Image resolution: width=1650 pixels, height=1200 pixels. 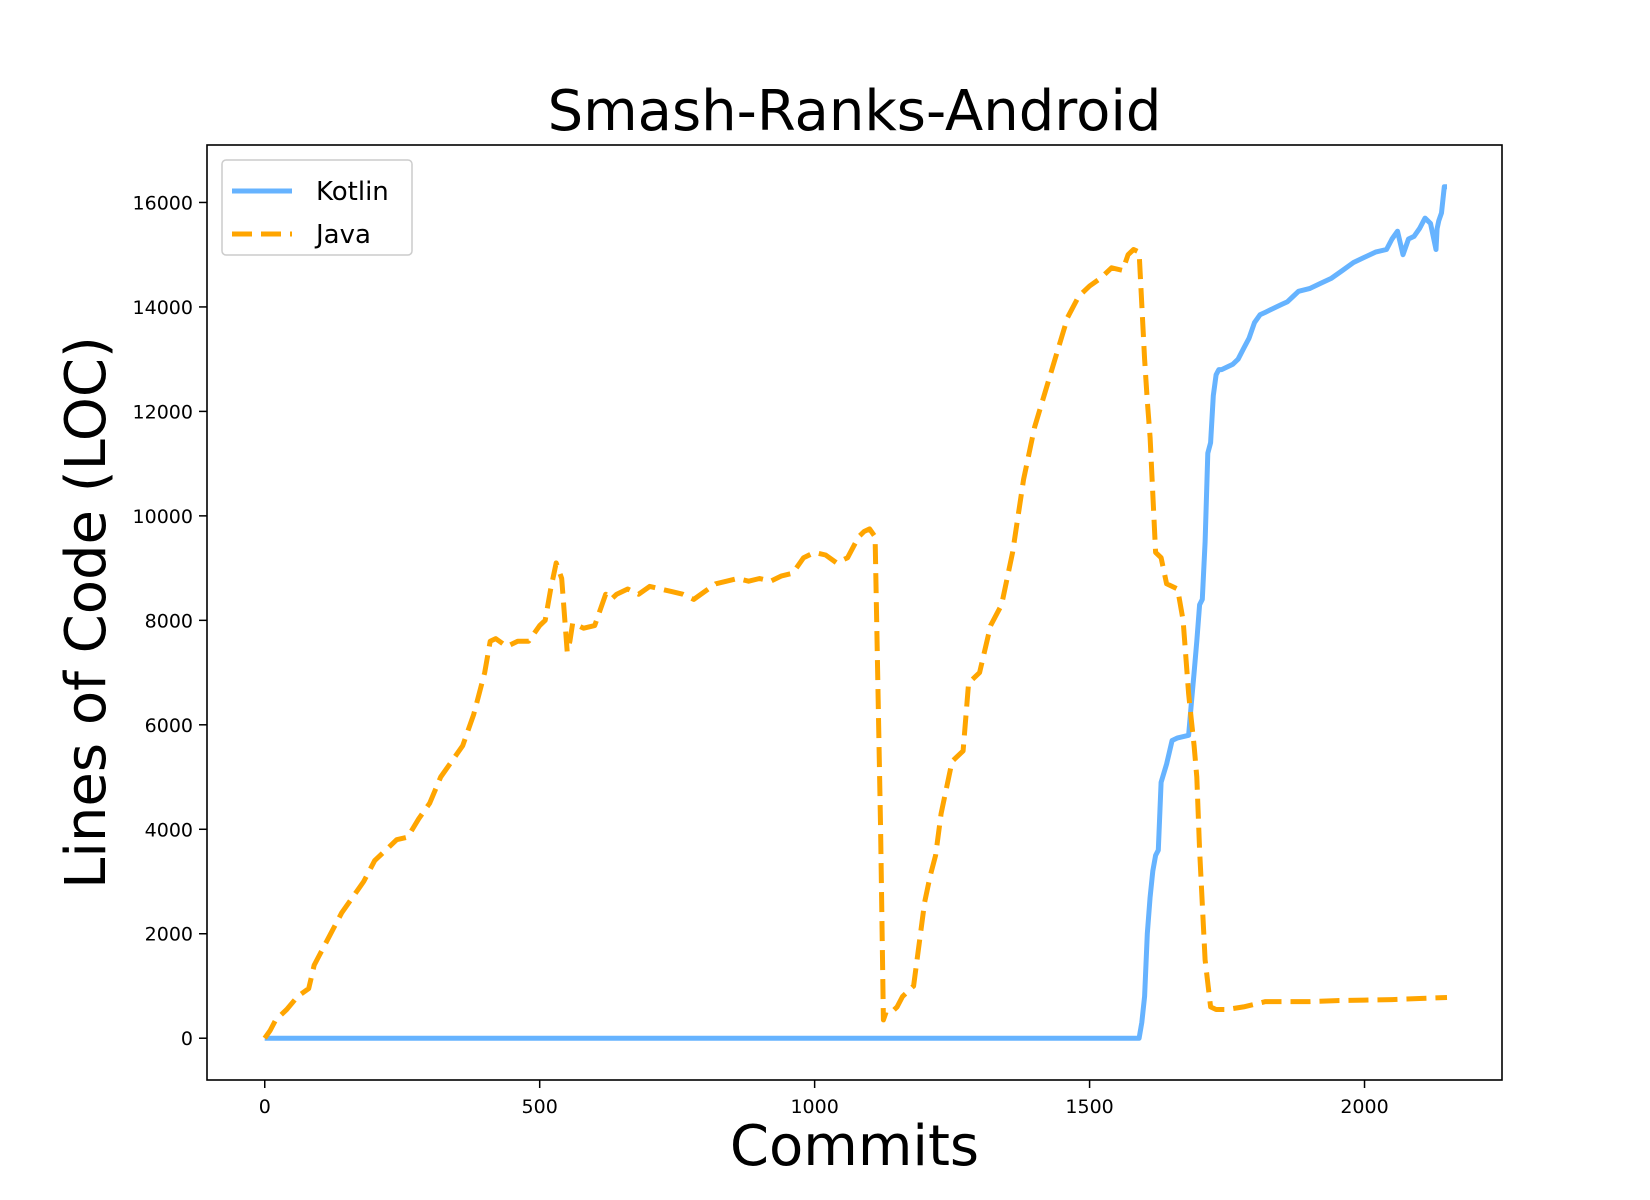 I want to click on legend: Kotlin Java, so click(x=317, y=207).